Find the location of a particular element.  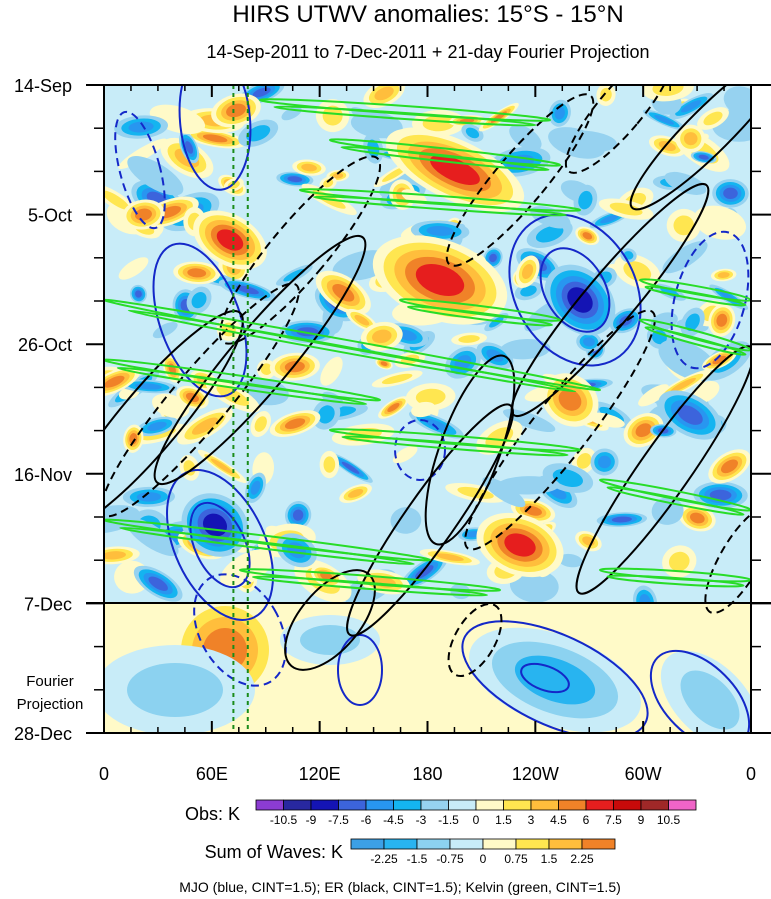

colorbar-level-label: -6 is located at coordinates (366, 820).